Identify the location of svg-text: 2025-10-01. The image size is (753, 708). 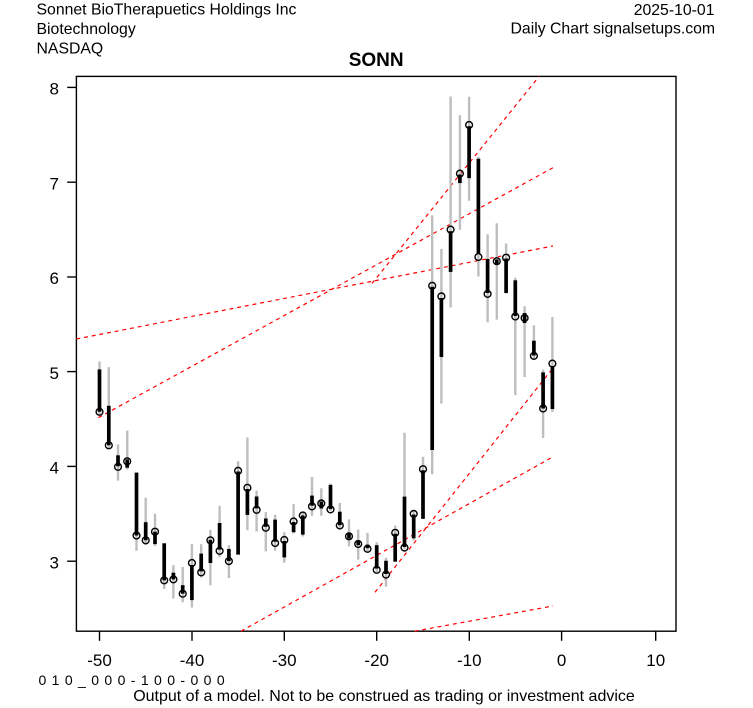
(674, 10).